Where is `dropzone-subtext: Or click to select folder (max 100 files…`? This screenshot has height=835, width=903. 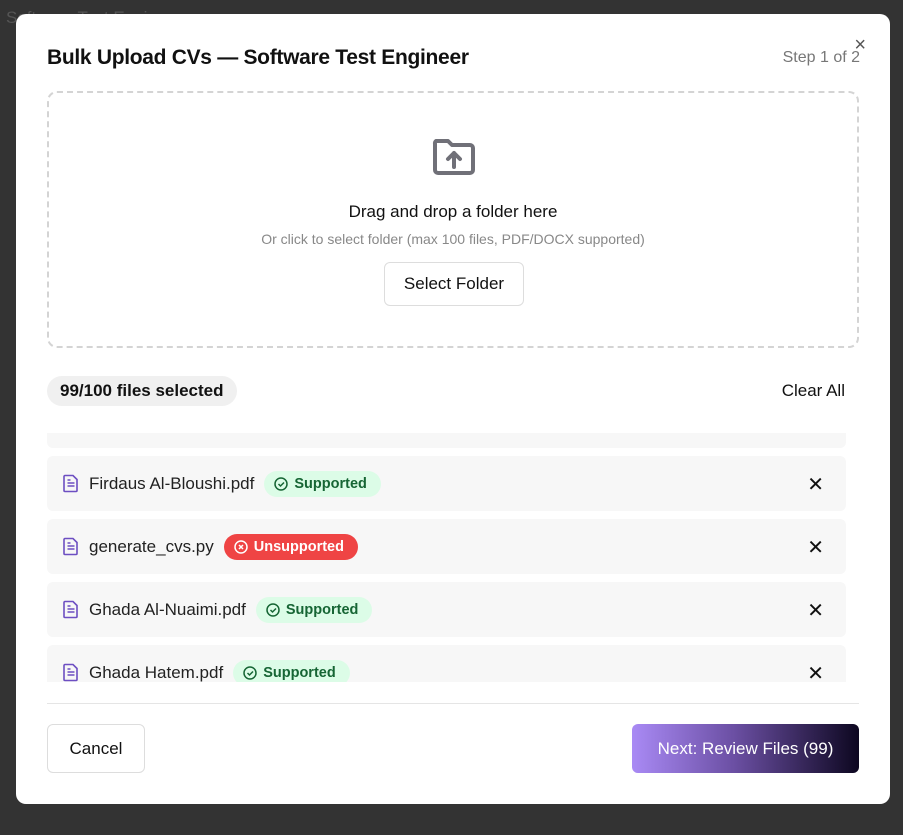
dropzone-subtext: Or click to select folder (max 100 files… is located at coordinates (453, 239).